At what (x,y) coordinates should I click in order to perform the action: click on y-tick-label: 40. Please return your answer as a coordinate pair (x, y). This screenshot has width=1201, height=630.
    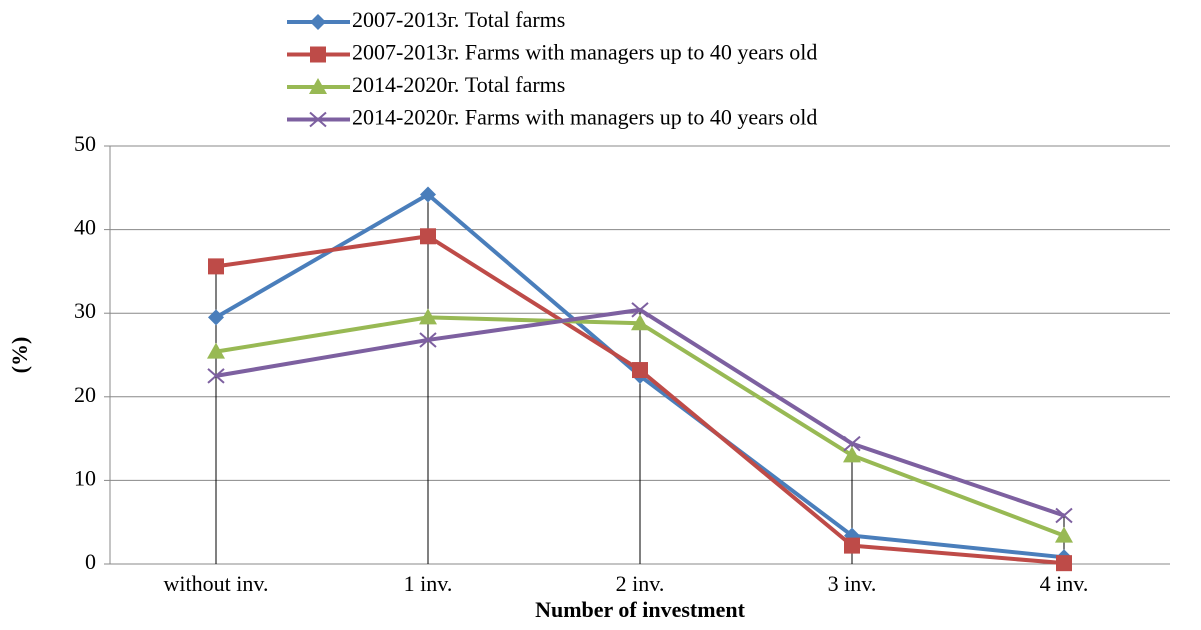
    Looking at the image, I should click on (85, 227).